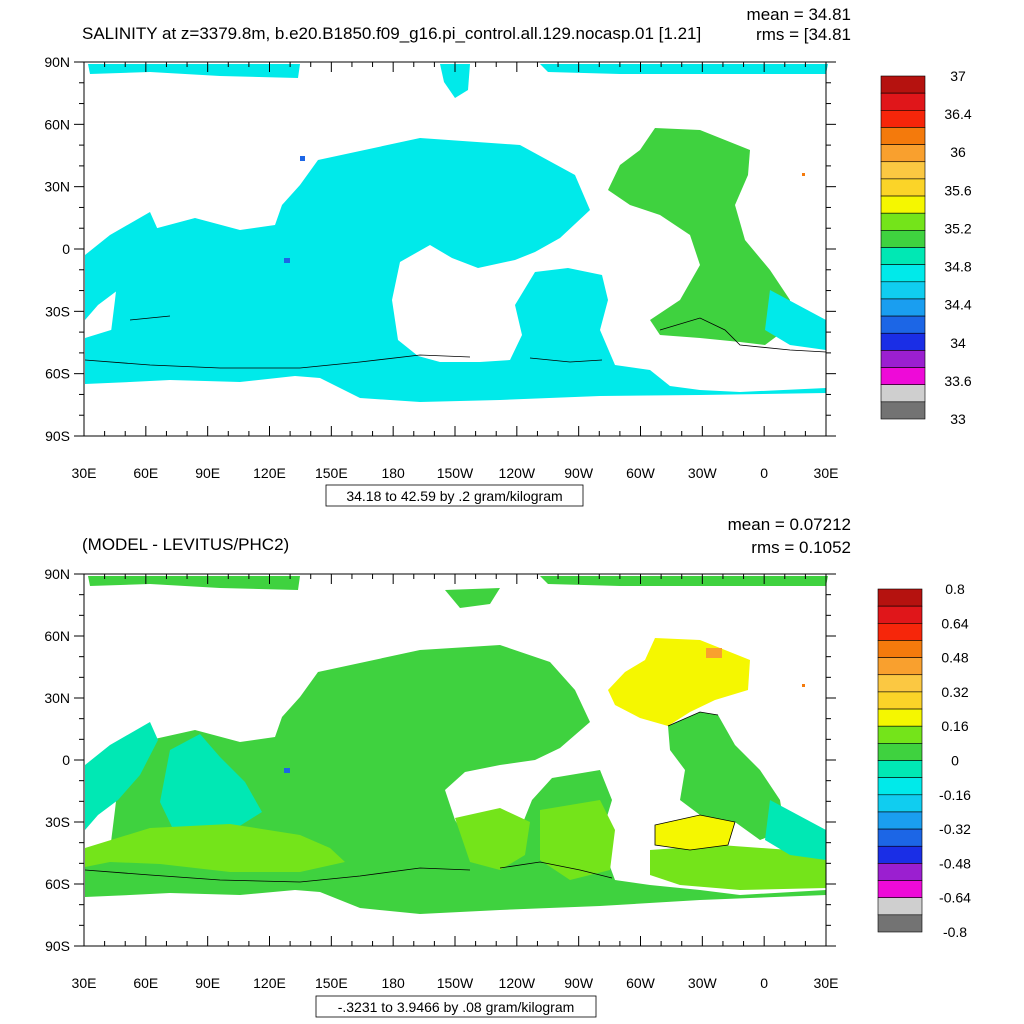 The image size is (1024, 1024). What do you see at coordinates (957, 114) in the screenshot?
I see `colorbar-label: 36.4` at bounding box center [957, 114].